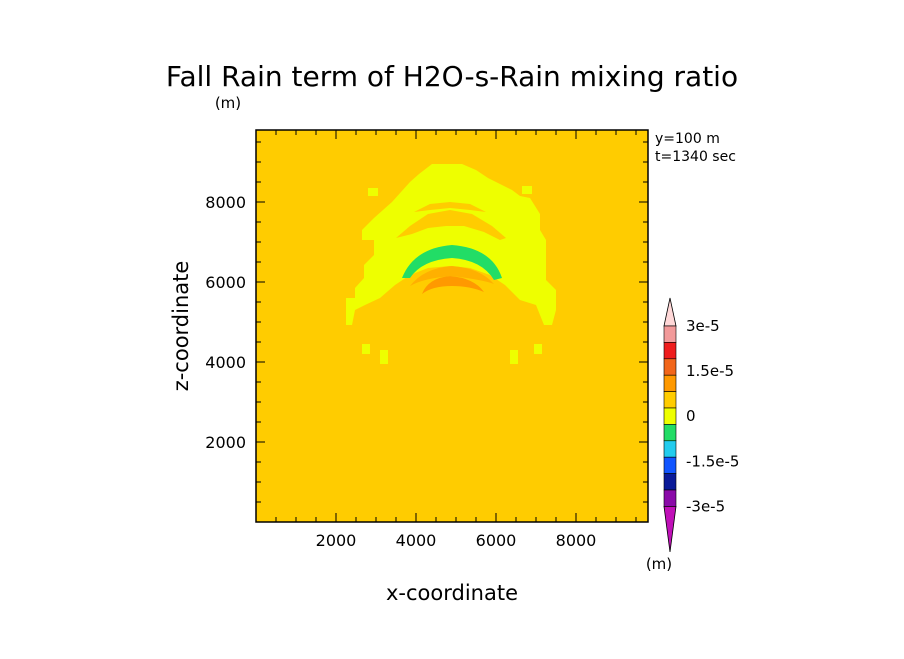 This screenshot has width=904, height=659. Describe the element at coordinates (670, 529) in the screenshot. I see `colorbar-arrow-bottom` at that location.